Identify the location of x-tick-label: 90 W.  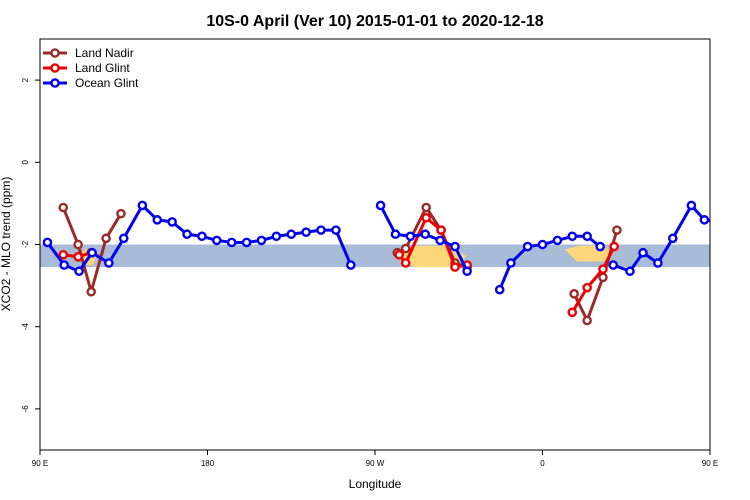
(375, 463).